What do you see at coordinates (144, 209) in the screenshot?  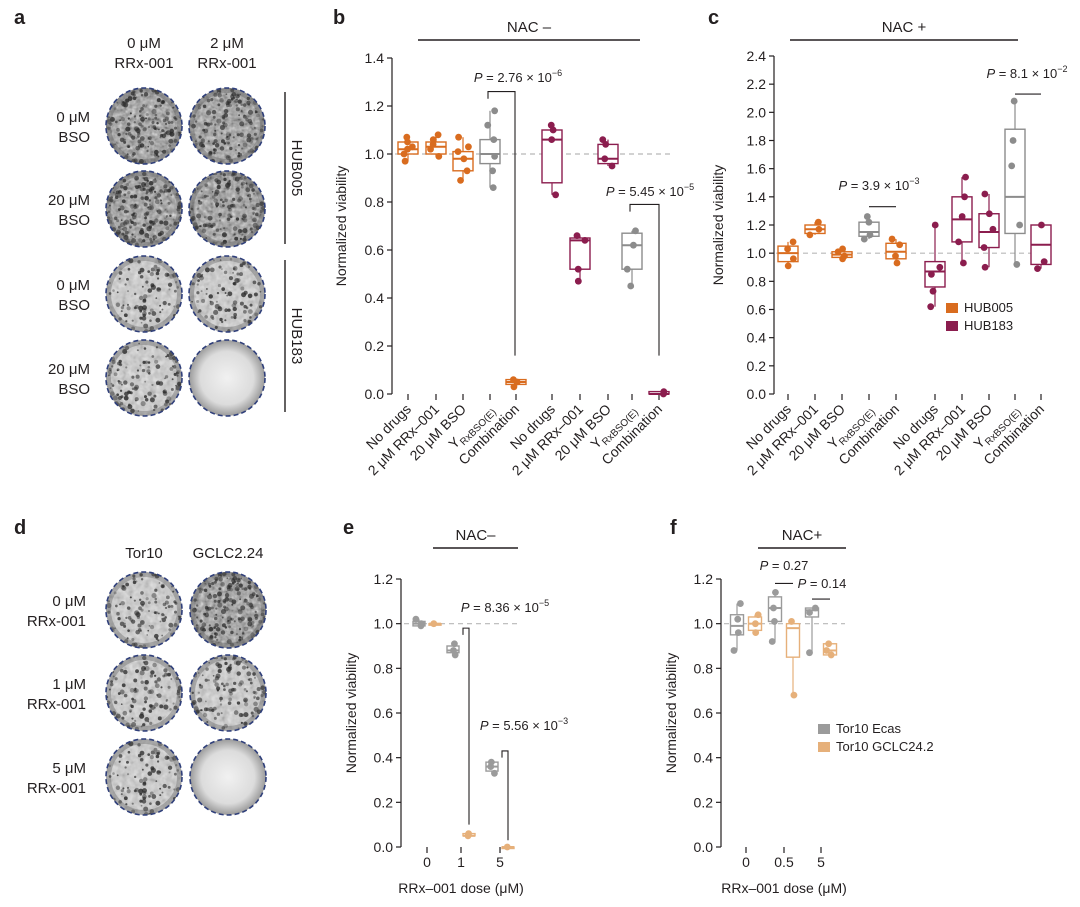 I see `a-plate-body` at bounding box center [144, 209].